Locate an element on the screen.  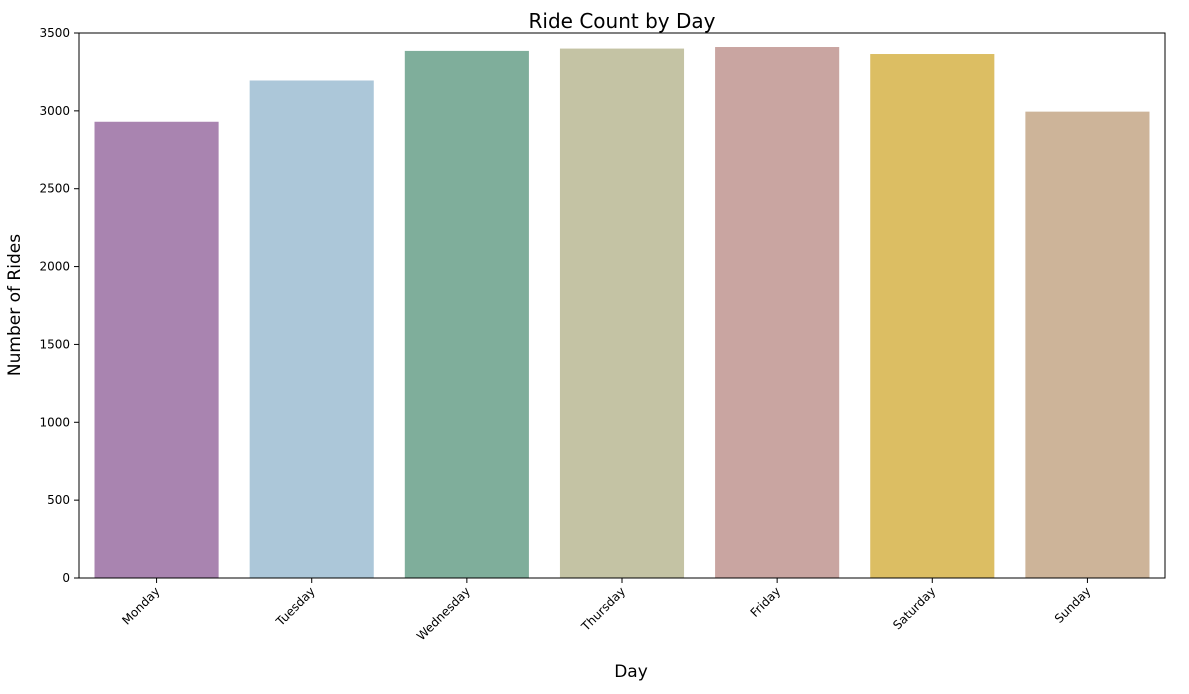
y-tick-label: 3000 is located at coordinates (54, 111).